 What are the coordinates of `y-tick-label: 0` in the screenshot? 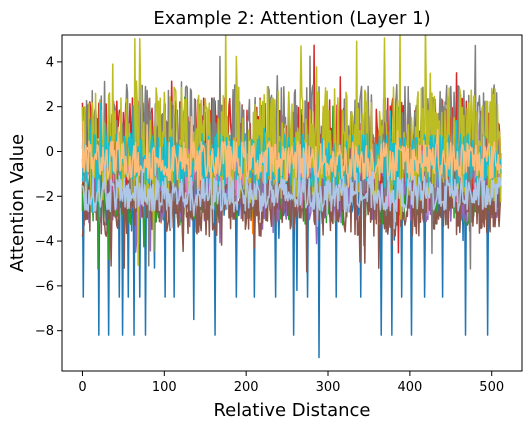 It's located at (50, 152).